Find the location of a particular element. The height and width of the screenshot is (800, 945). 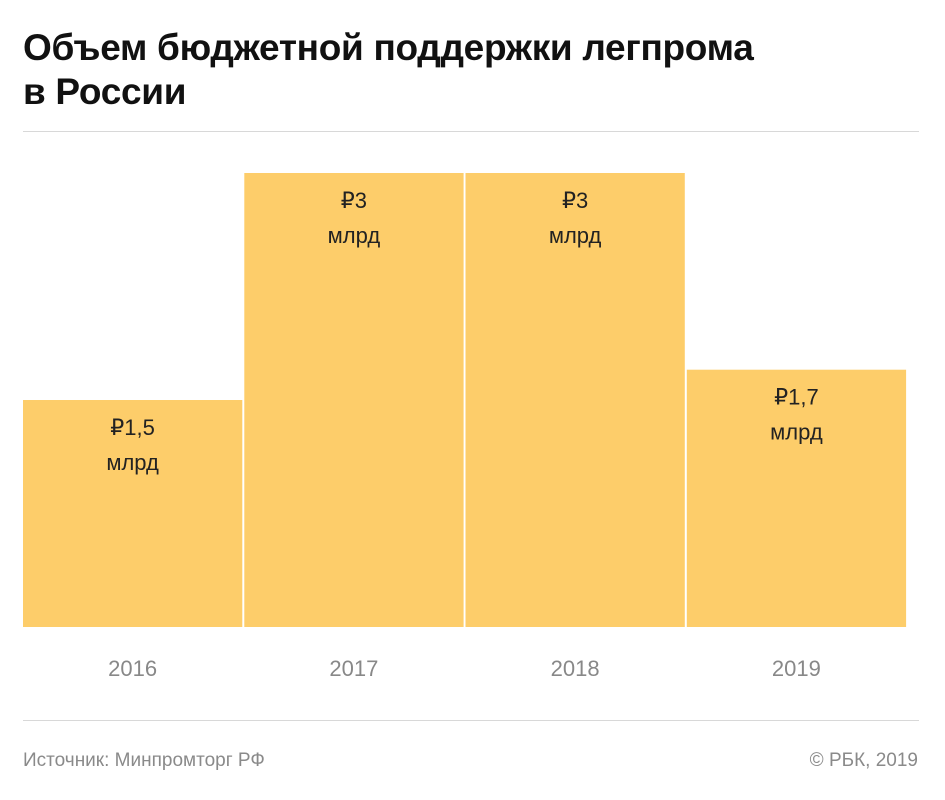

data-label-2017-value: ₽3 is located at coordinates (354, 200).